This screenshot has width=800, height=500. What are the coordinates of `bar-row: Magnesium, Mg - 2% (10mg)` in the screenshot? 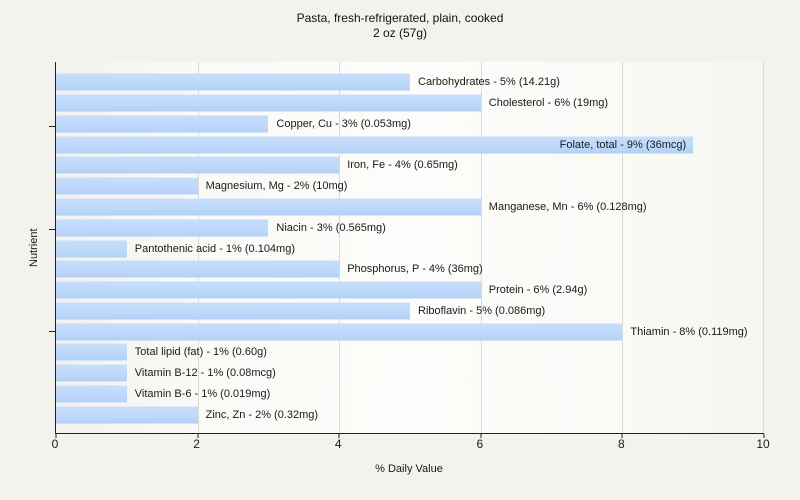 It's located at (410, 186).